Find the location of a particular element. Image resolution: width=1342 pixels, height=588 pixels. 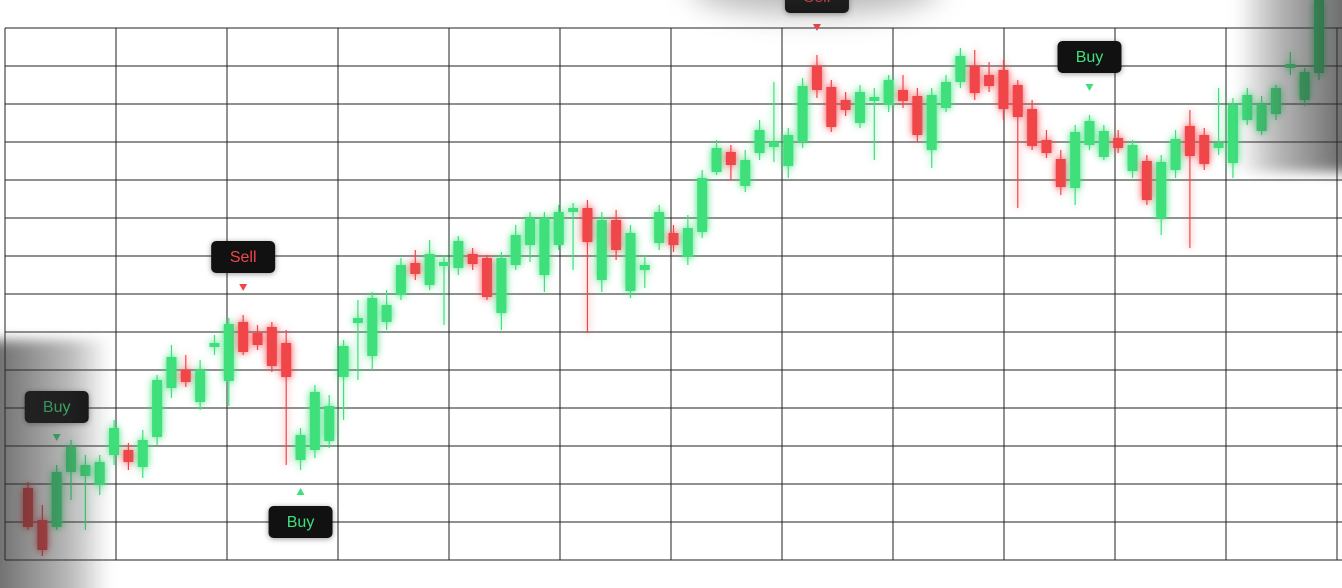

signal-label: Buy is located at coordinates (1090, 57).